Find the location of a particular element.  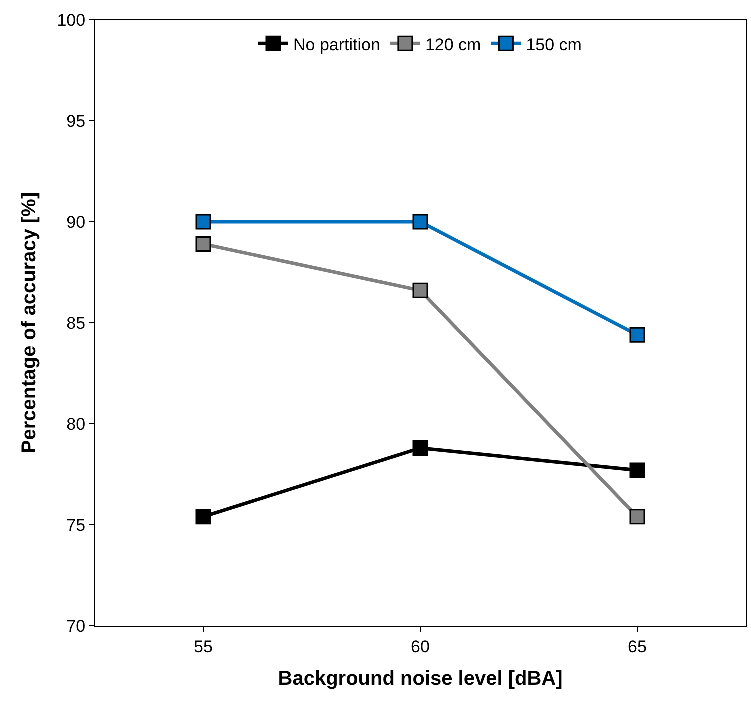

x-tick-label: 55 is located at coordinates (203, 646).